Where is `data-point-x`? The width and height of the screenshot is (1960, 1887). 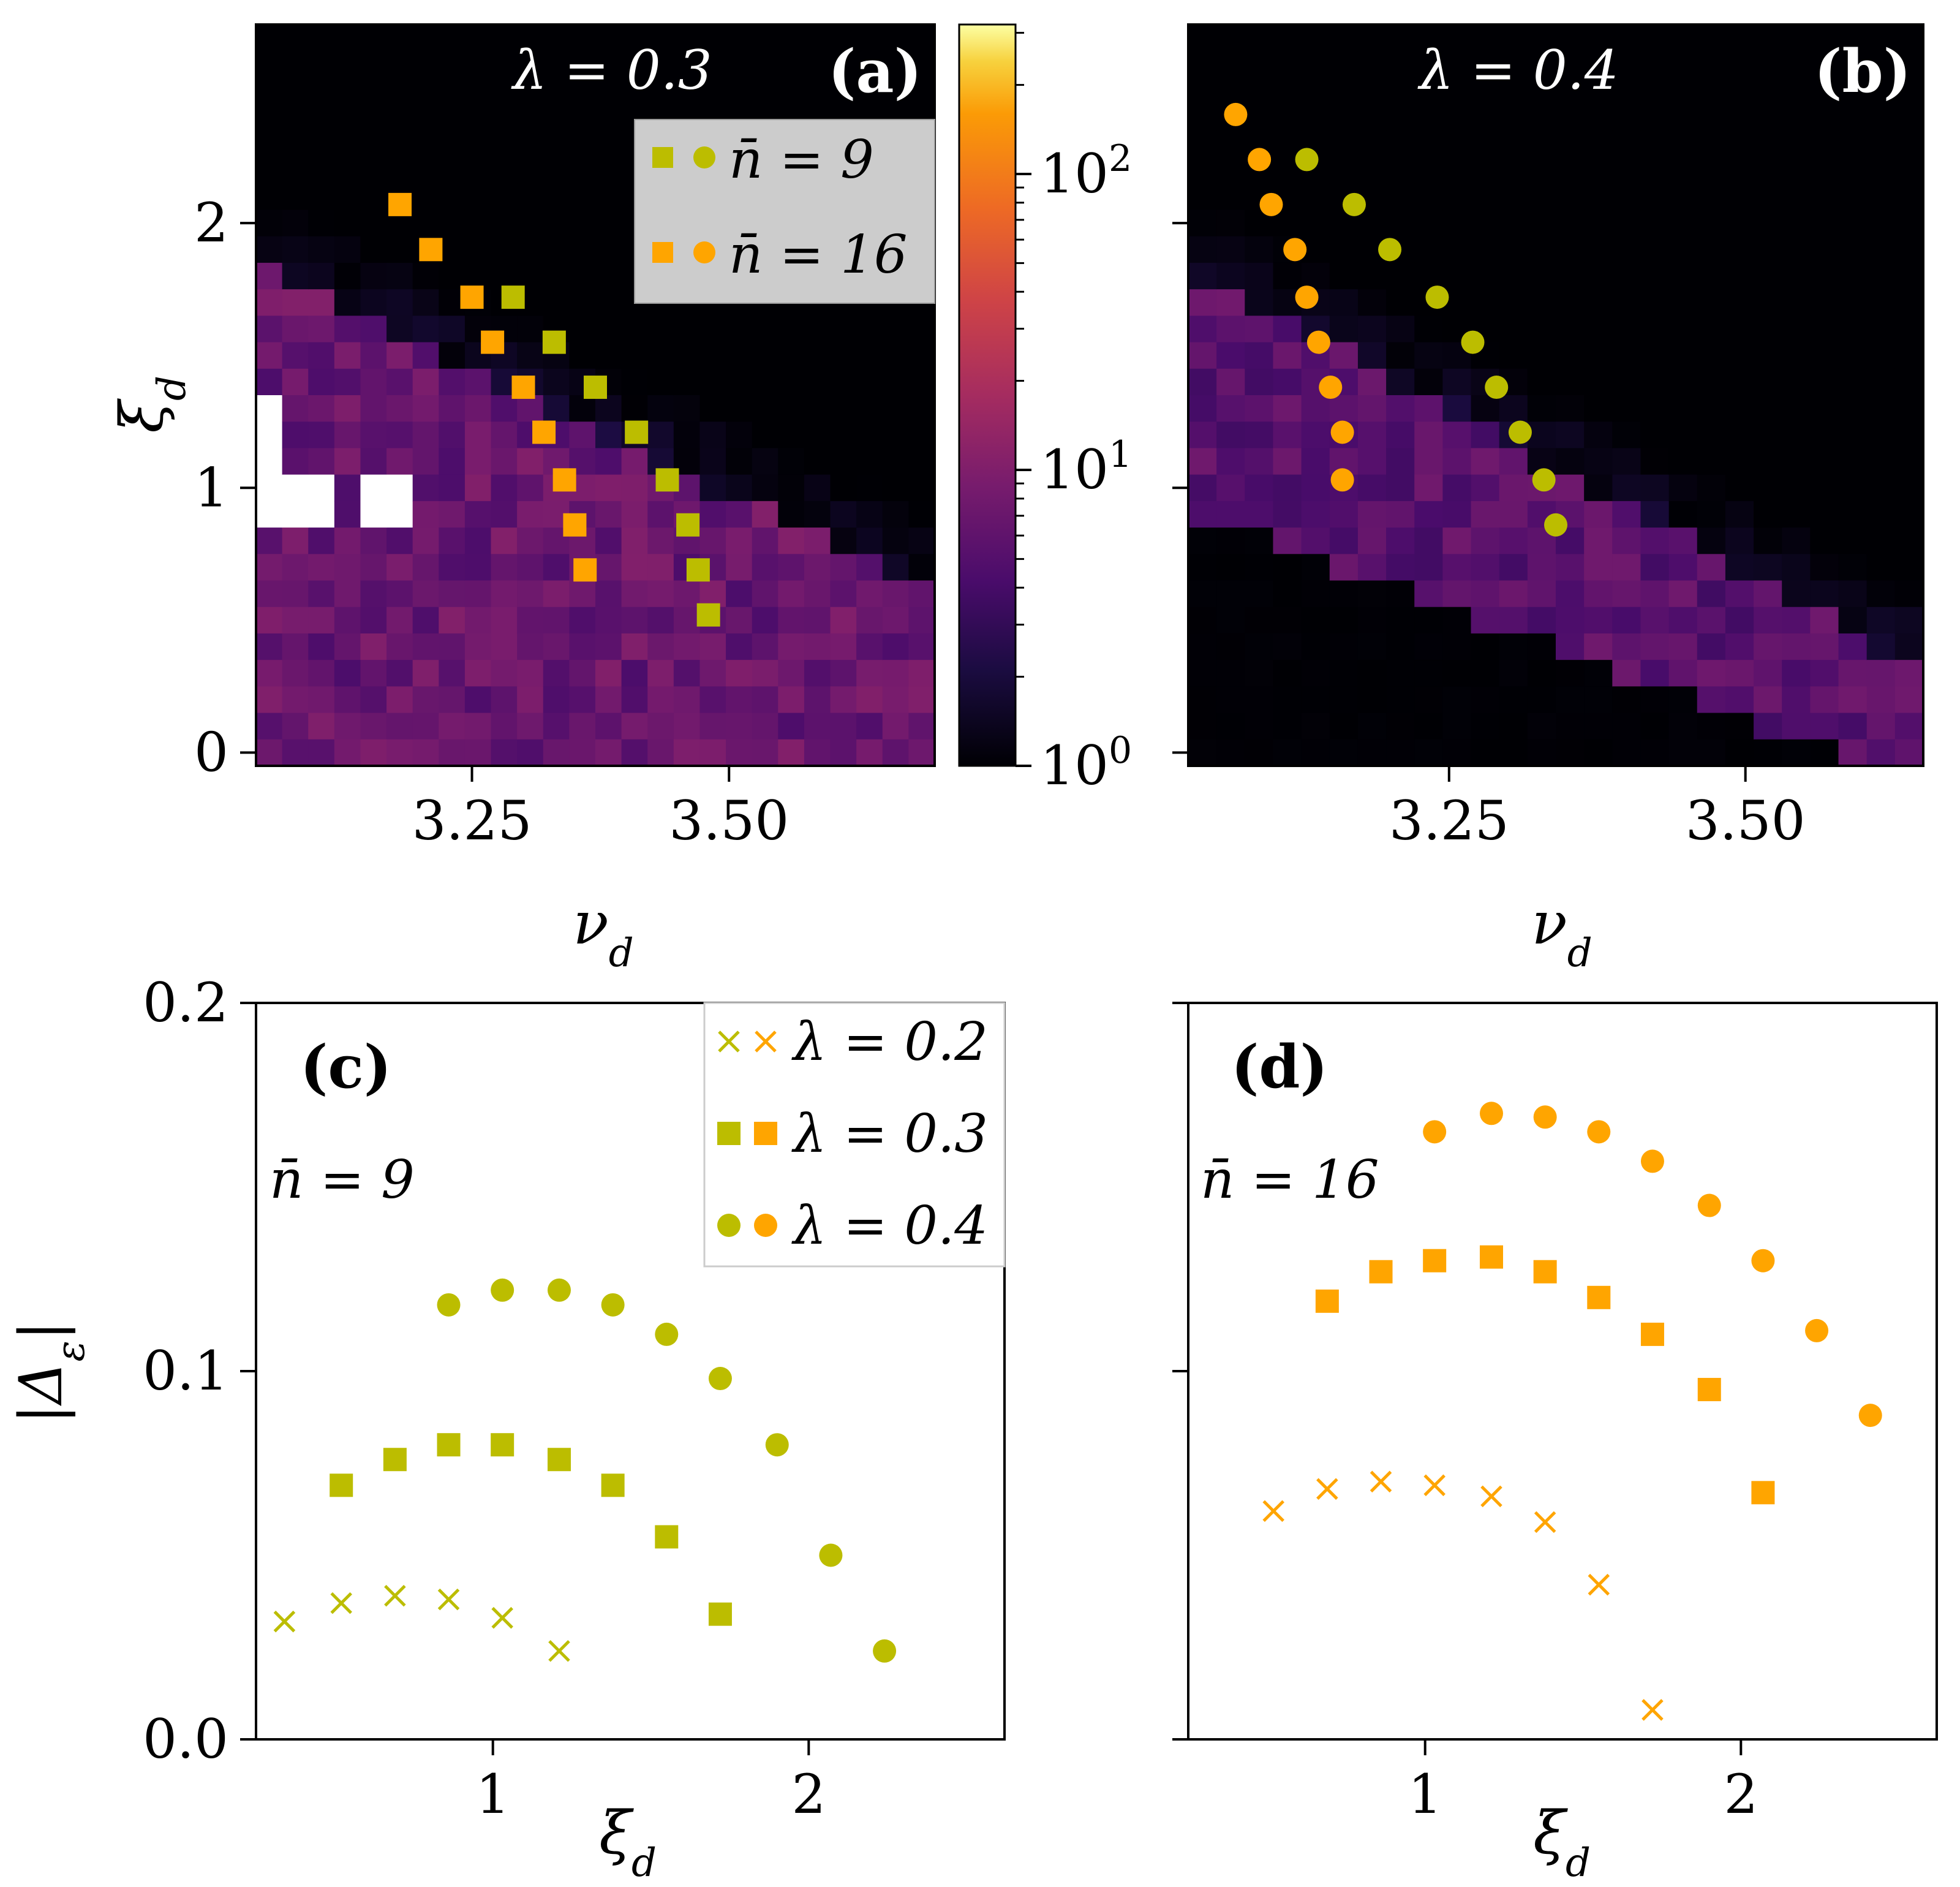
data-point-x is located at coordinates (1273, 1511).